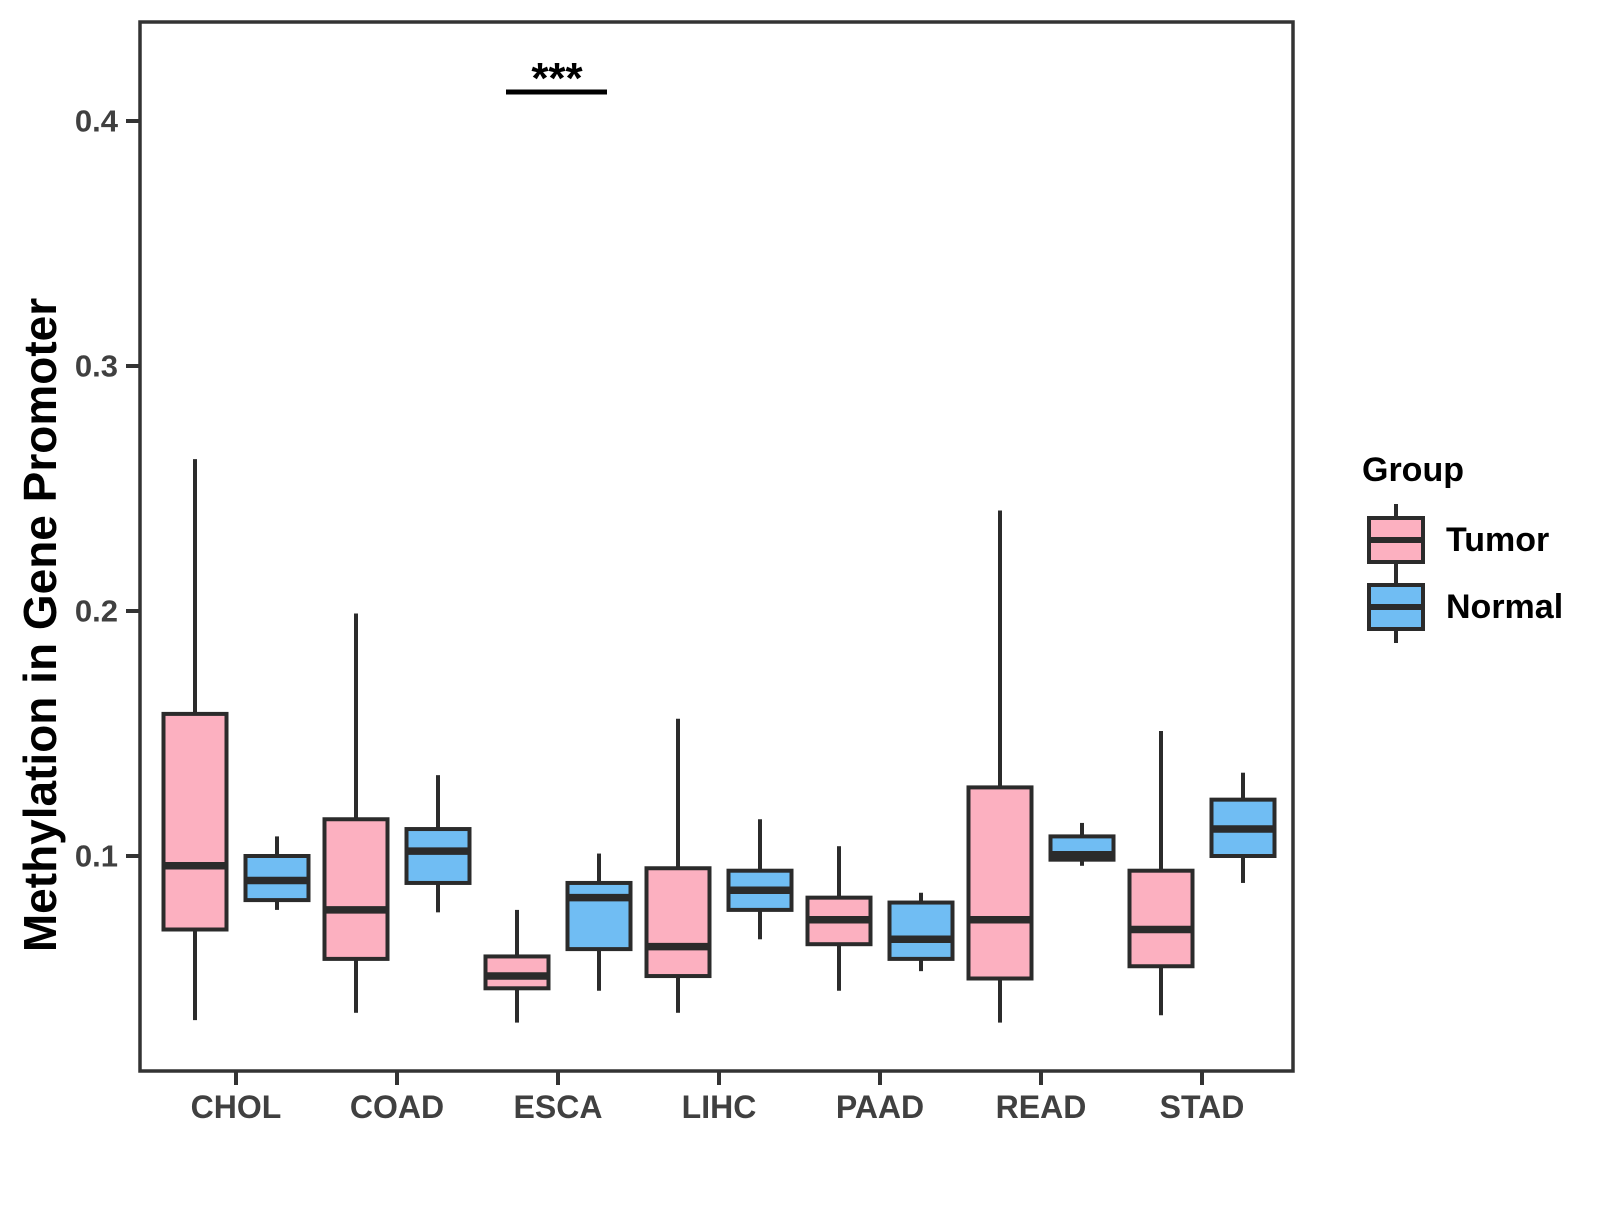  I want to click on x-tick-label-chol: CHOL, so click(236, 1107).